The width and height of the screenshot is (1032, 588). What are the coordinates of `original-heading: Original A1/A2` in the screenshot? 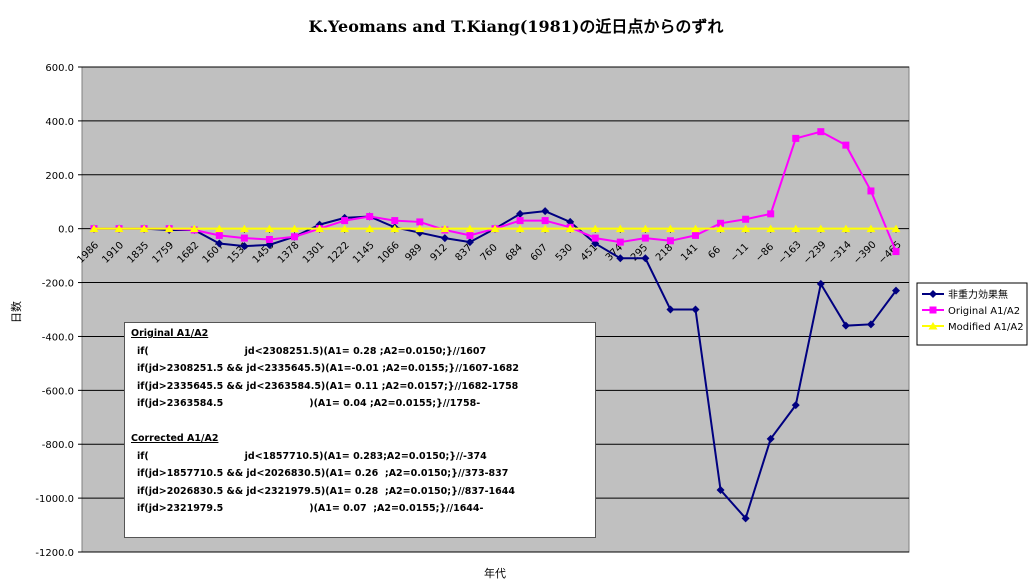 It's located at (170, 333).